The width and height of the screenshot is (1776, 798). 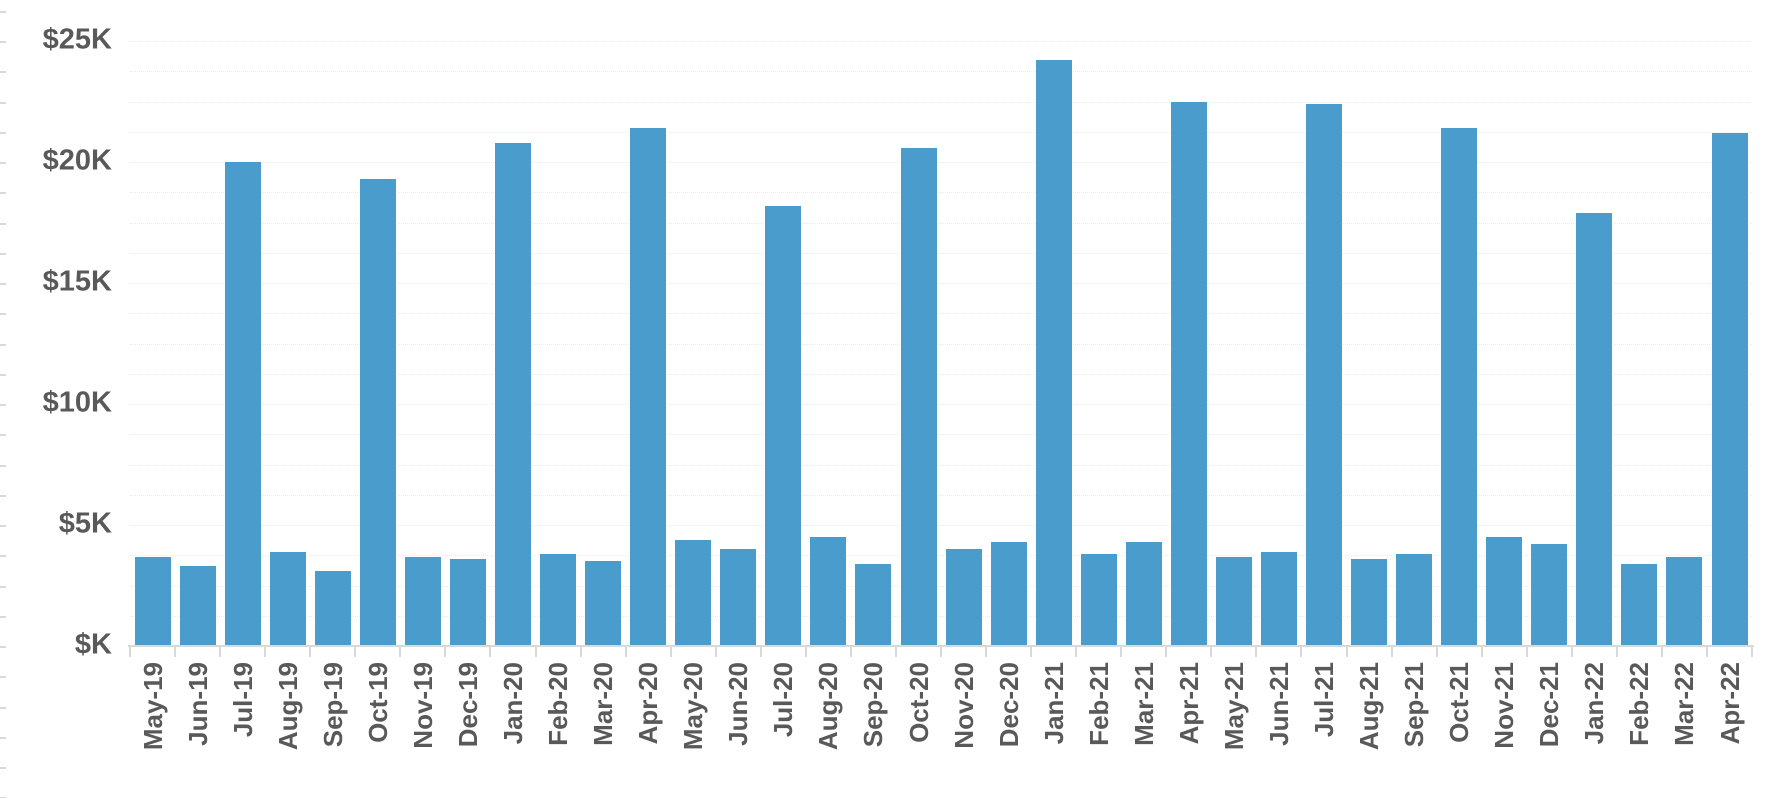 What do you see at coordinates (1729, 703) in the screenshot?
I see `x-axis-label-Apr-22: Apr-22` at bounding box center [1729, 703].